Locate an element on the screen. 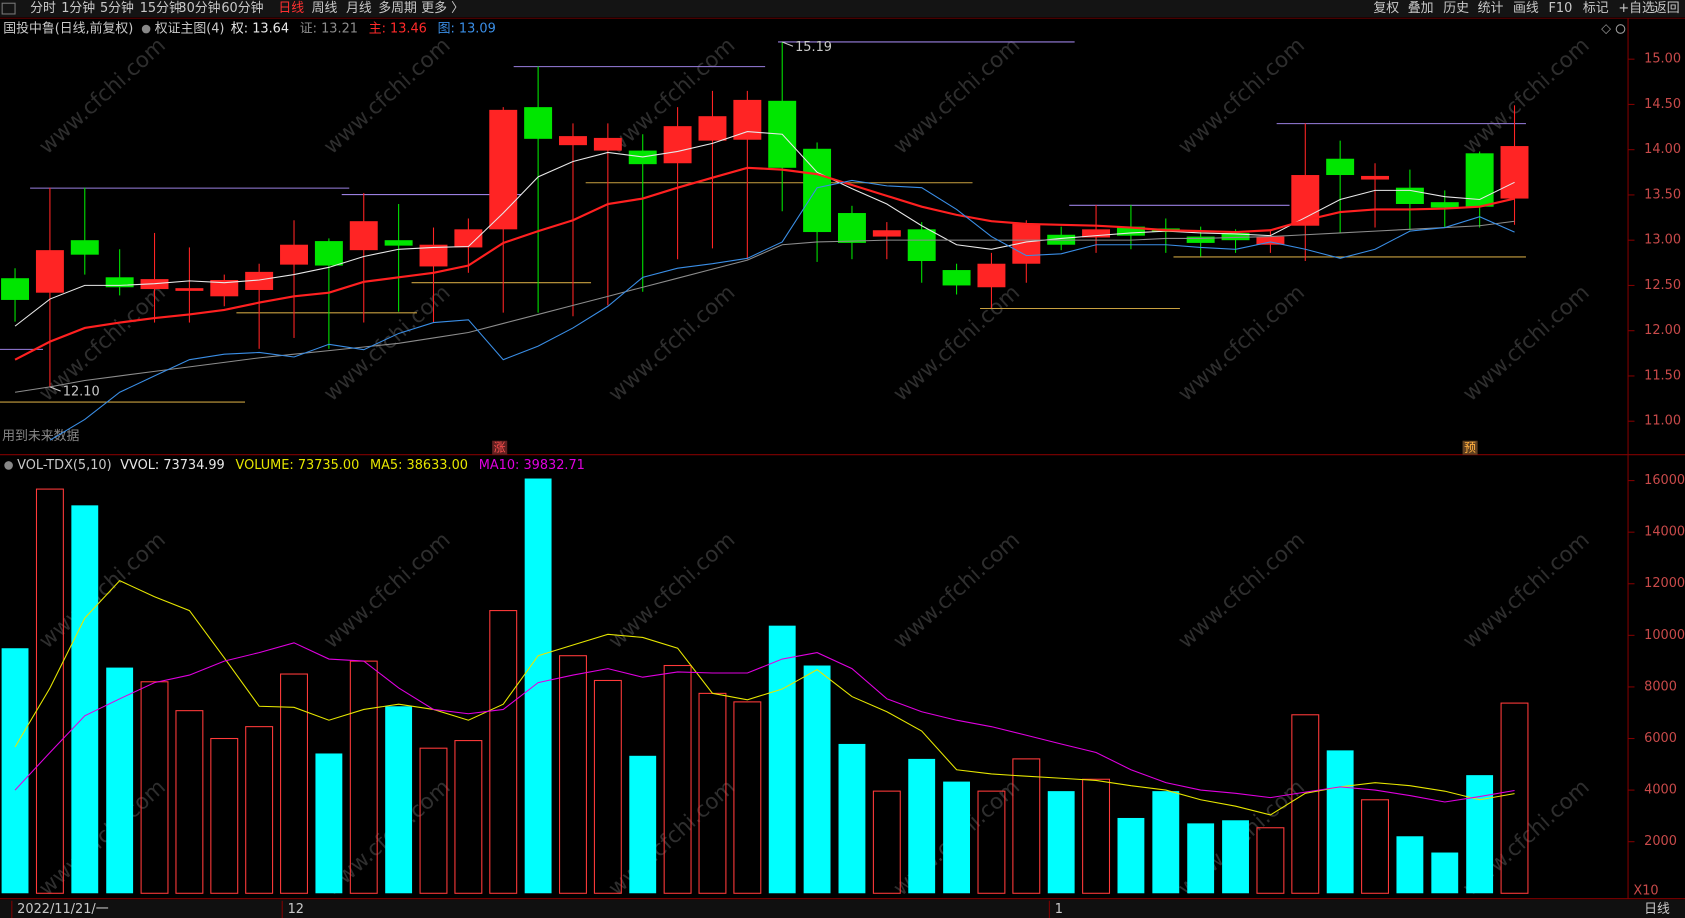  marker-box is located at coordinates (1470, 447).